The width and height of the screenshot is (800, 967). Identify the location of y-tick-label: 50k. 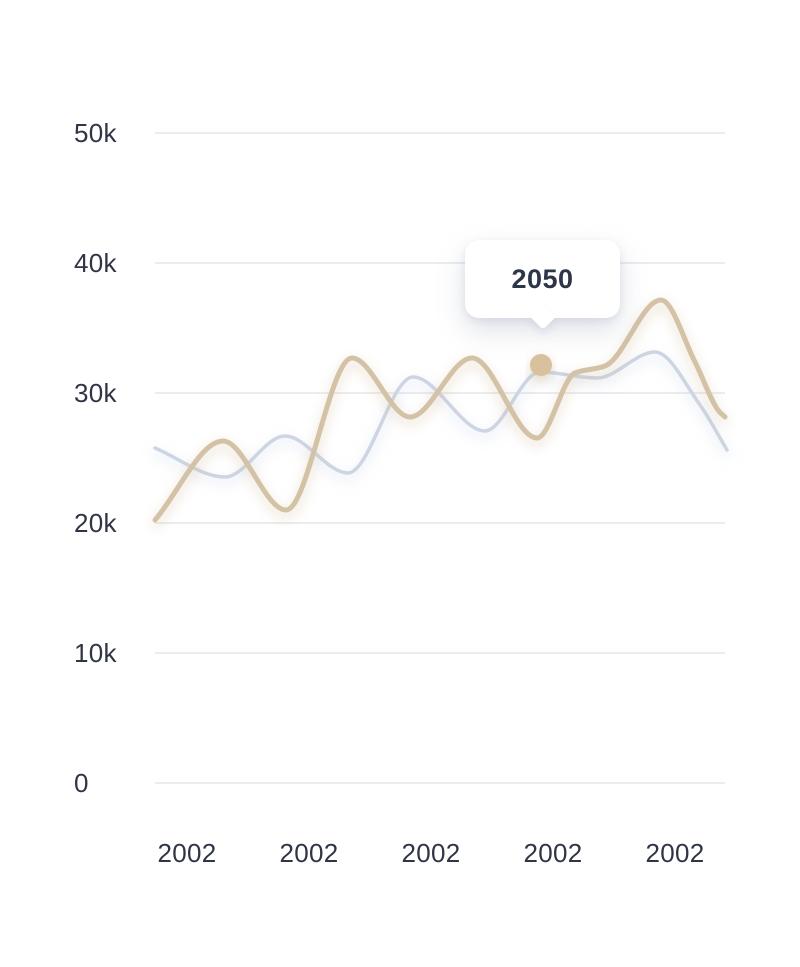
(95, 133).